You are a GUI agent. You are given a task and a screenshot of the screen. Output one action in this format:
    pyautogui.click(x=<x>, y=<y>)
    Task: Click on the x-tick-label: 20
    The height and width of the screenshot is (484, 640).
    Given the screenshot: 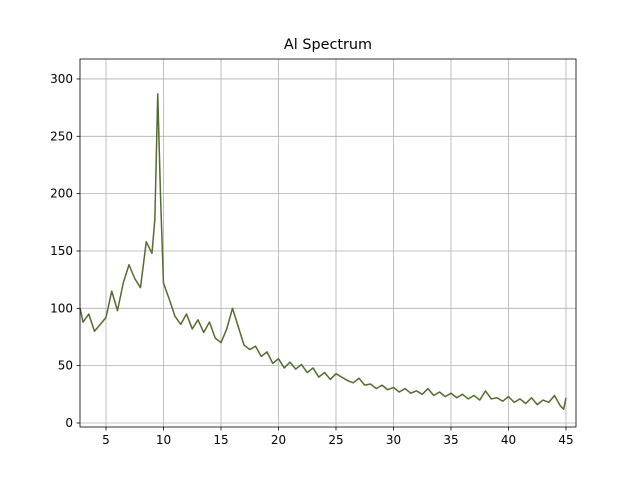 What is the action you would take?
    pyautogui.click(x=278, y=440)
    